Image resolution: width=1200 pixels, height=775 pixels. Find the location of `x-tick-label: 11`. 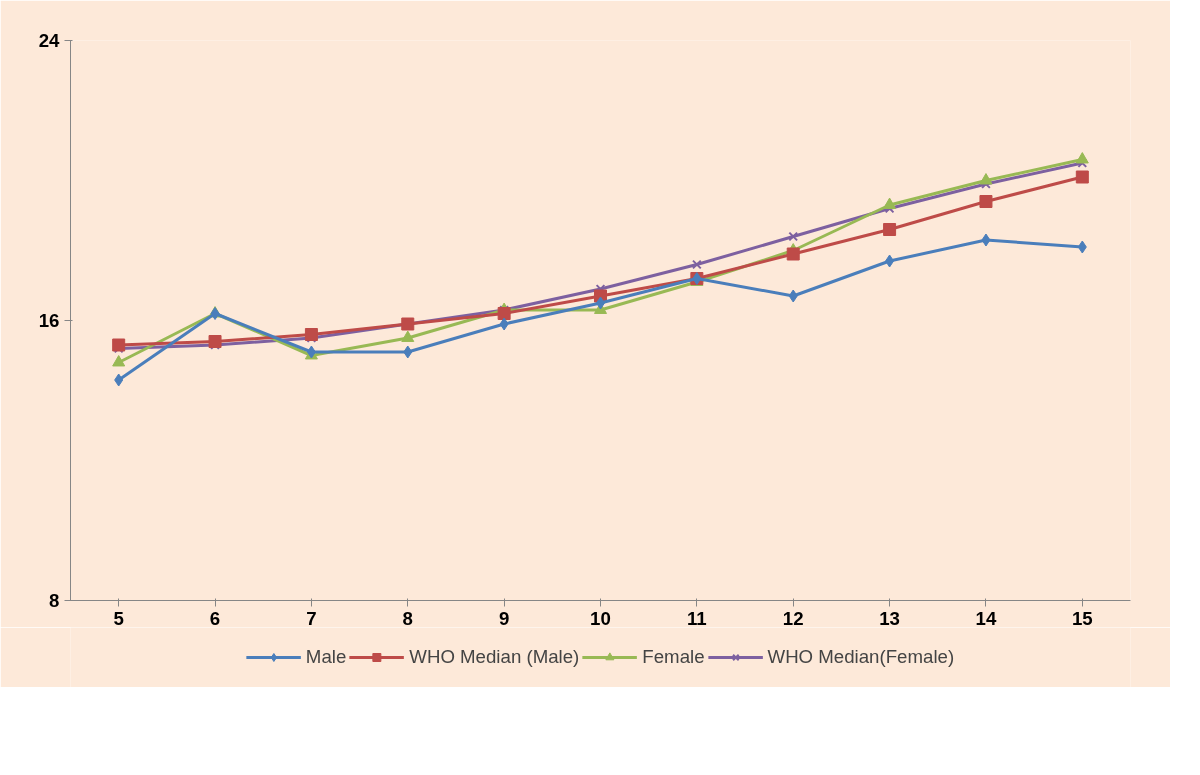

x-tick-label: 11 is located at coordinates (697, 618).